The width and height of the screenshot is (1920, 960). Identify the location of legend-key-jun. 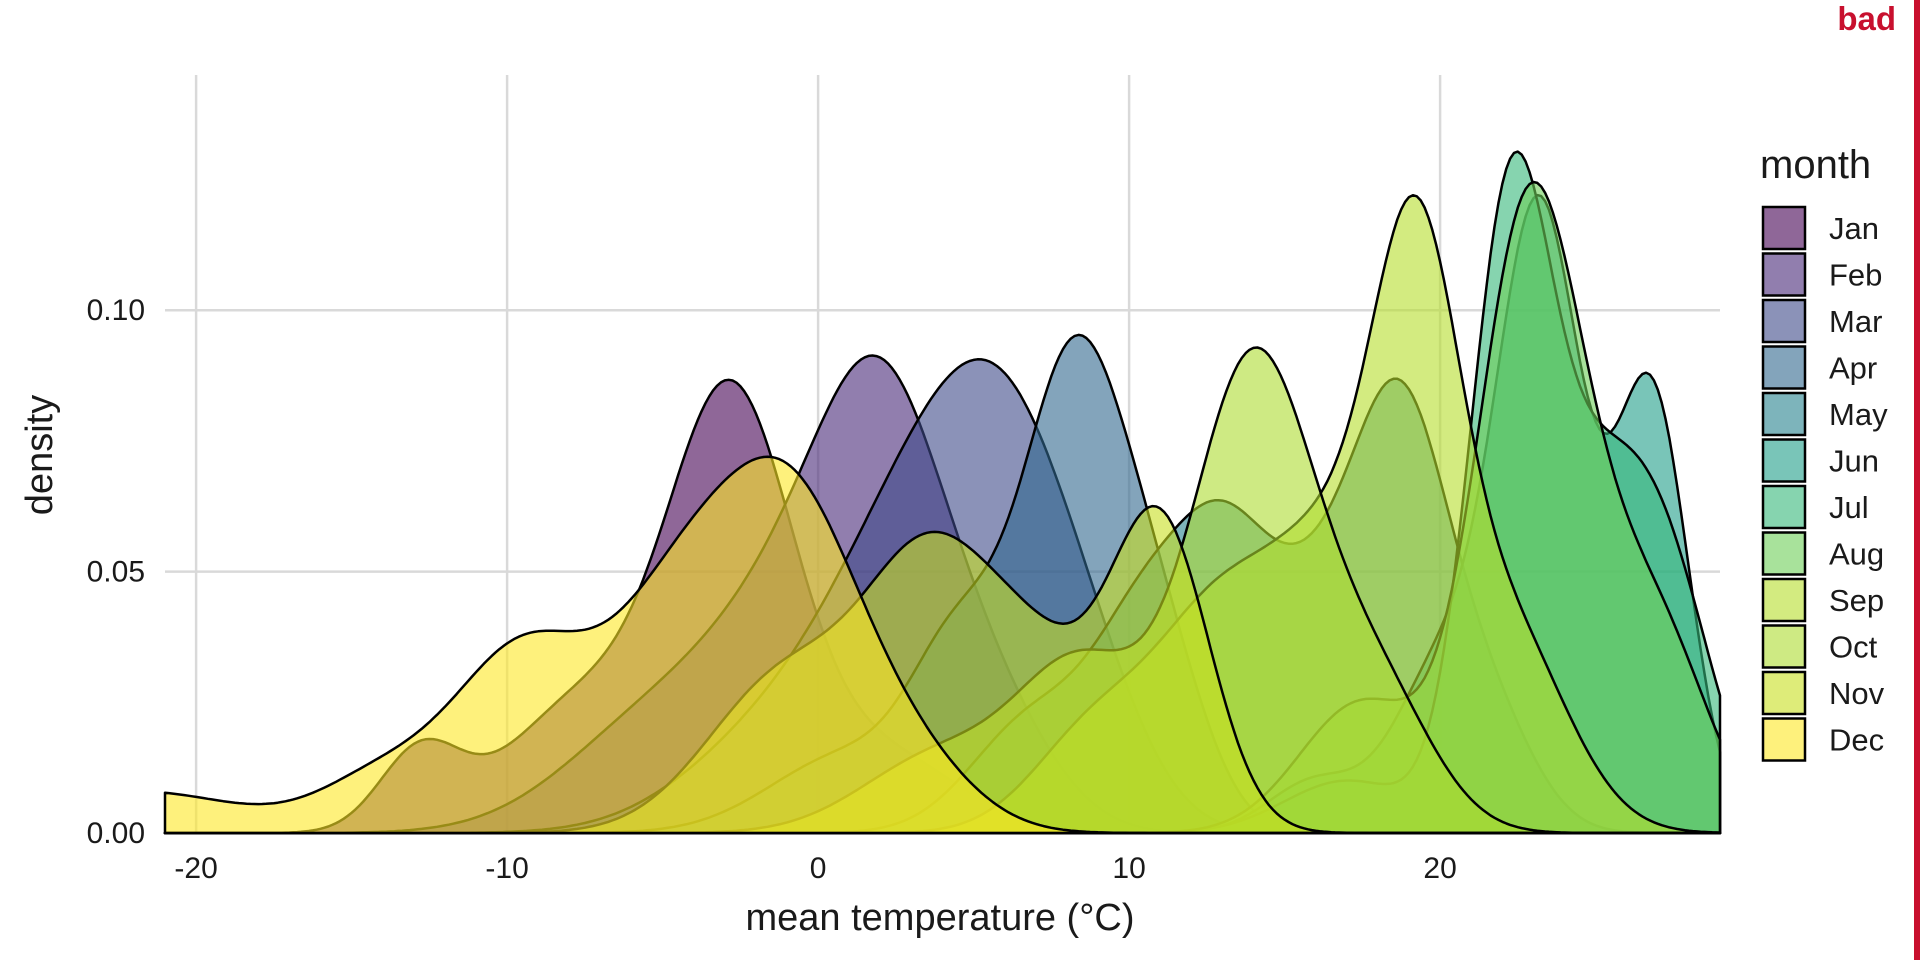
(1784, 460).